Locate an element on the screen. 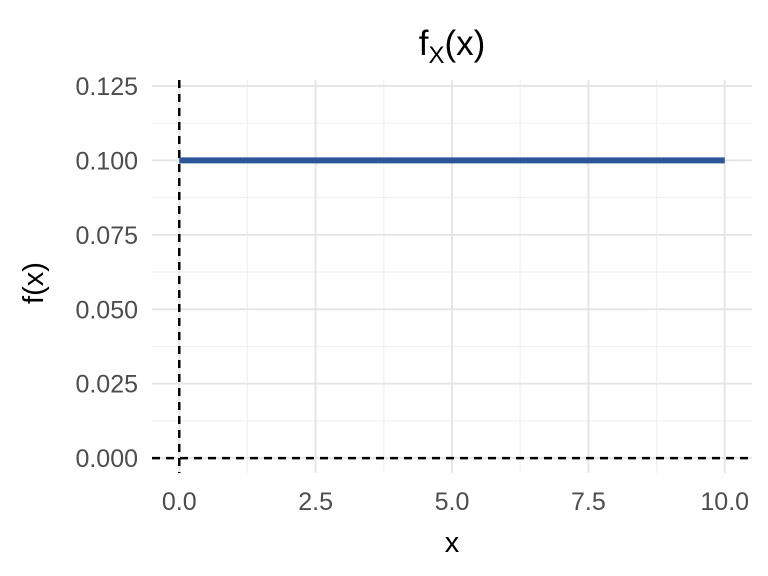 This screenshot has width=768, height=576. y-axis-title: f(x) is located at coordinates (34, 283).